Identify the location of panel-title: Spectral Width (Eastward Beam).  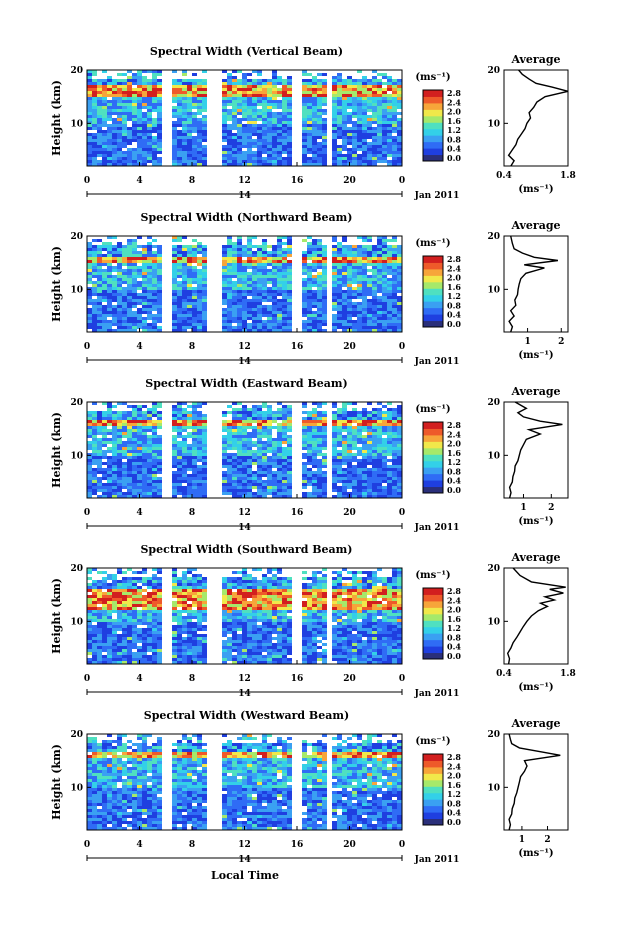
(246, 383).